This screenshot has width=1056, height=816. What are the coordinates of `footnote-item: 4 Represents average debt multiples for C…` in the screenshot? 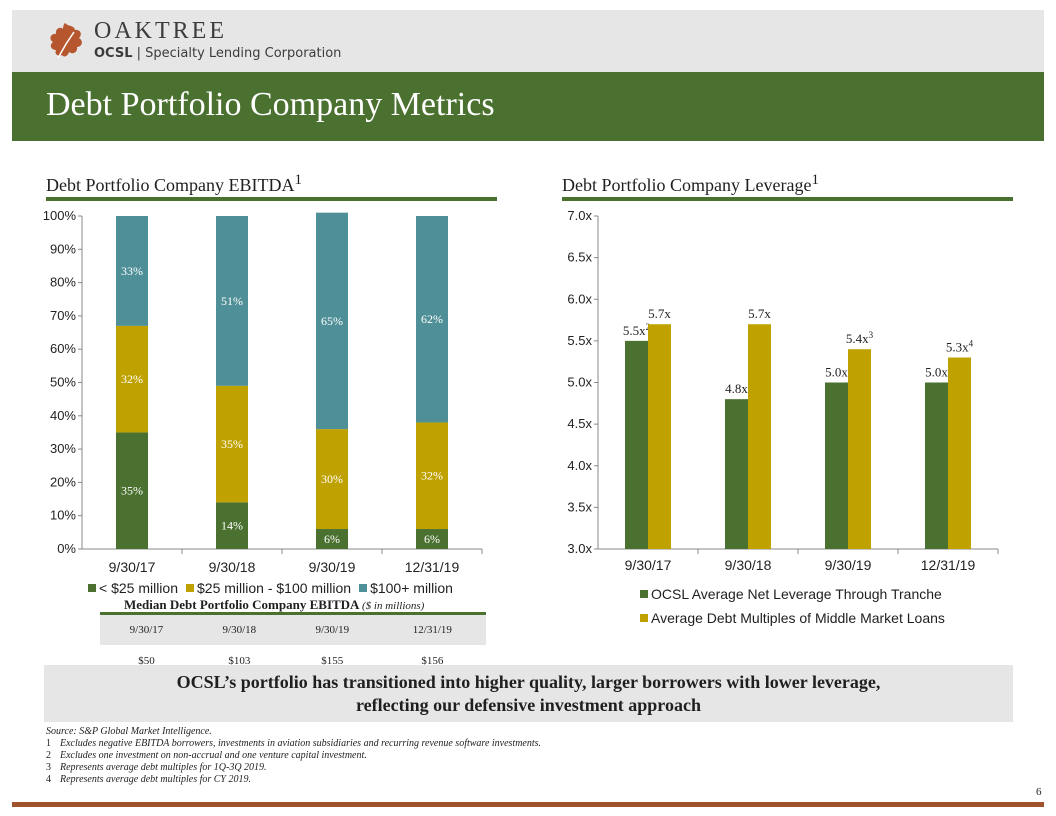 It's located at (293, 780).